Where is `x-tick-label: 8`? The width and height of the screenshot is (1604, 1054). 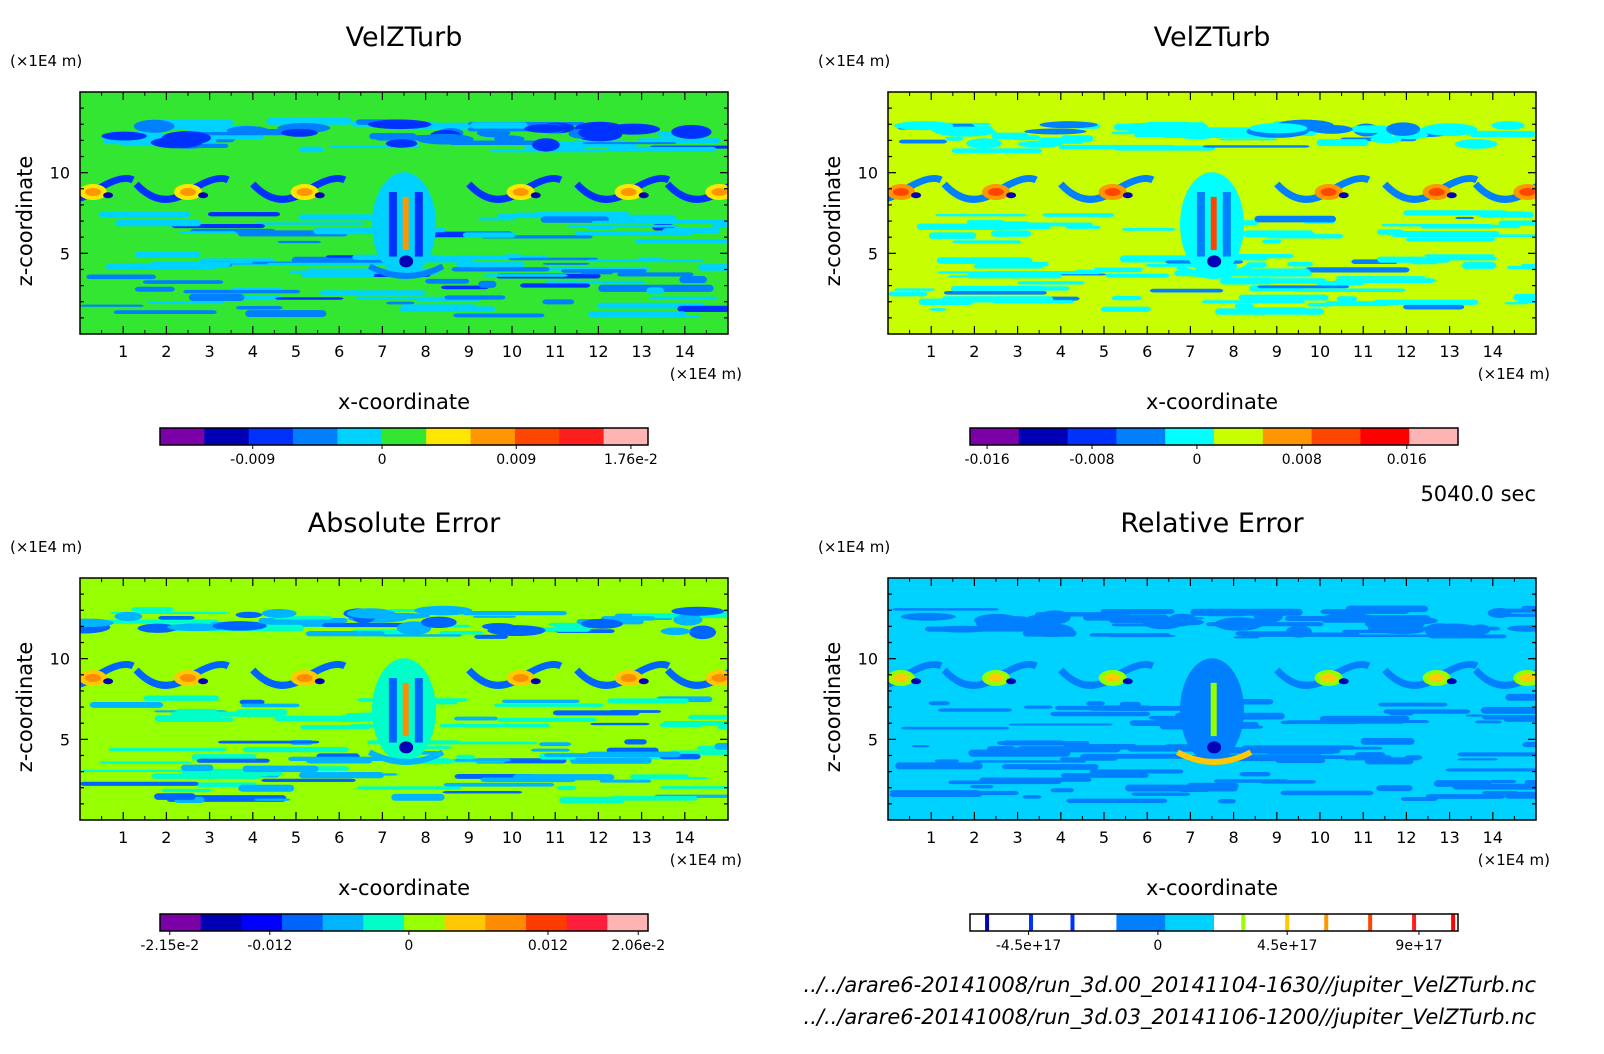
x-tick-label: 8 is located at coordinates (426, 837).